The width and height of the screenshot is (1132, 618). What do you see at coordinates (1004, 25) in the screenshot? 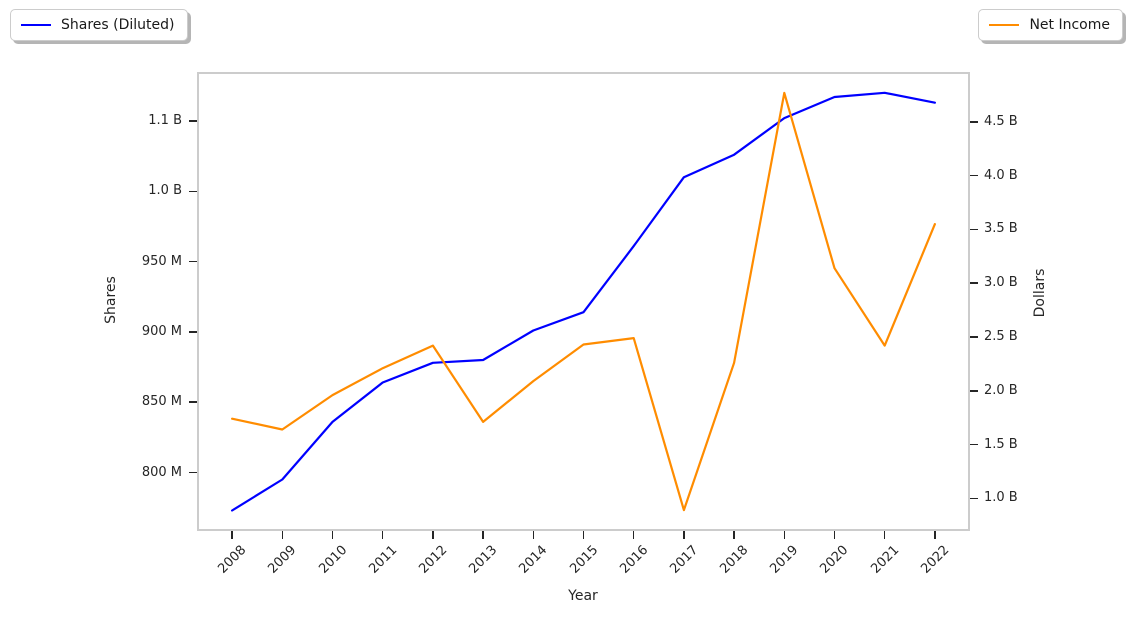
I see `net-income-line-swatch` at bounding box center [1004, 25].